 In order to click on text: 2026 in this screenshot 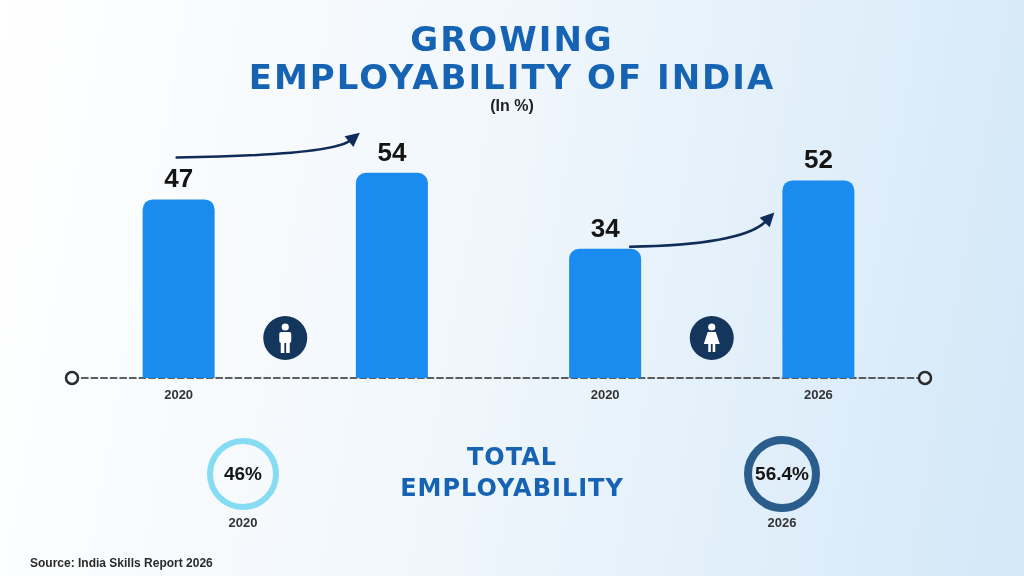, I will do `click(782, 522)`.